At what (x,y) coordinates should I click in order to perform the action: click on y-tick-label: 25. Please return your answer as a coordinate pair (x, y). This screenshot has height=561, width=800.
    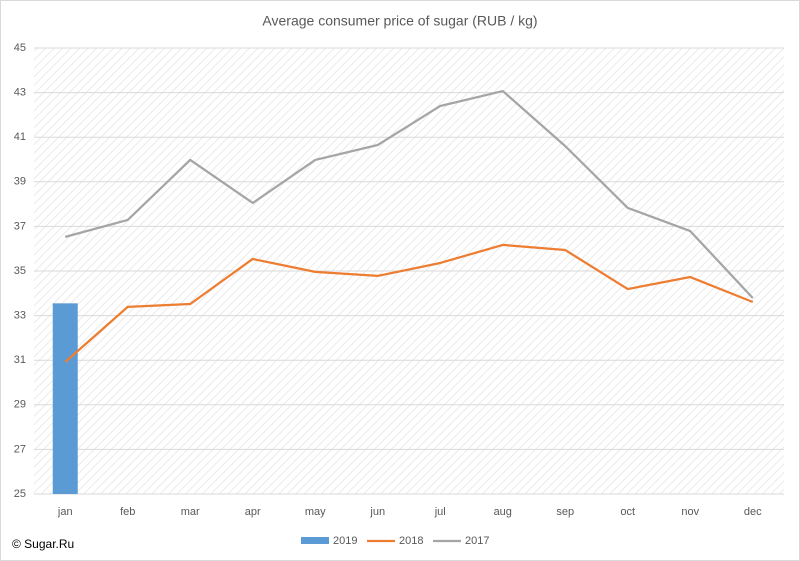
    Looking at the image, I should click on (20, 494).